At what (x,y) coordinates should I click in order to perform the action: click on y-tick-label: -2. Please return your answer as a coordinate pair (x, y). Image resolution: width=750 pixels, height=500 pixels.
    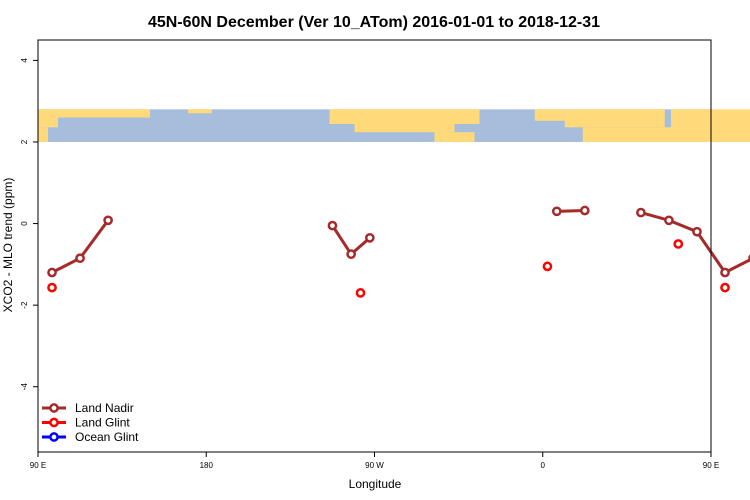
    Looking at the image, I should click on (24, 305).